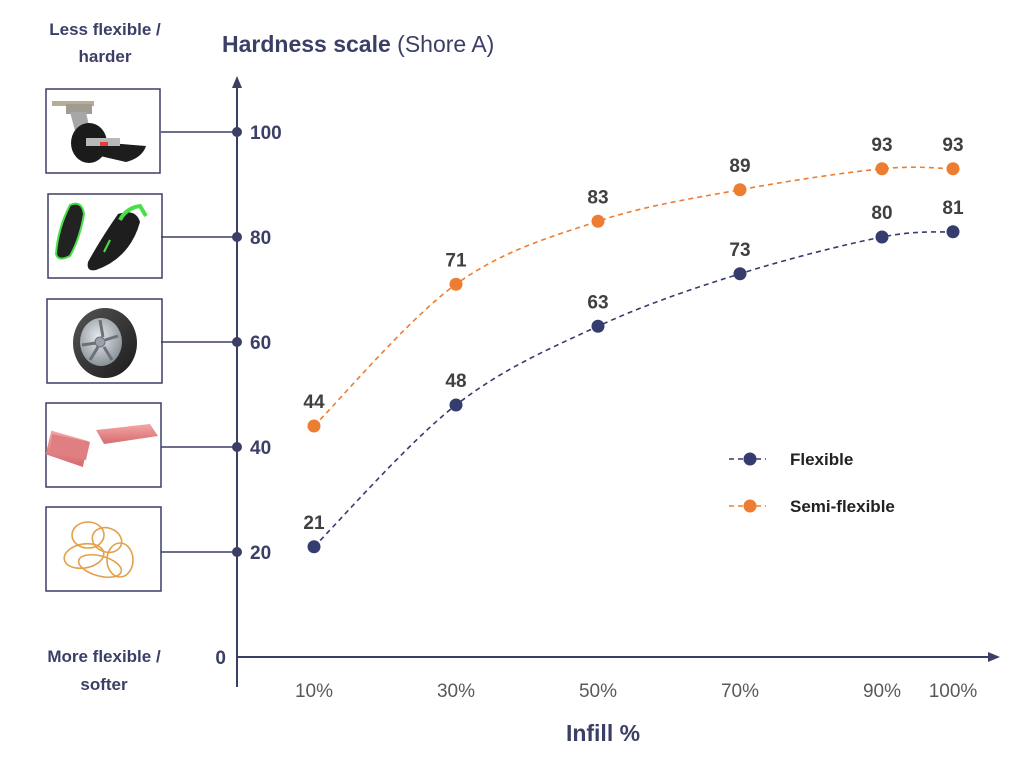 The width and height of the screenshot is (1024, 768). Describe the element at coordinates (314, 402) in the screenshot. I see `data-label: 44` at that location.